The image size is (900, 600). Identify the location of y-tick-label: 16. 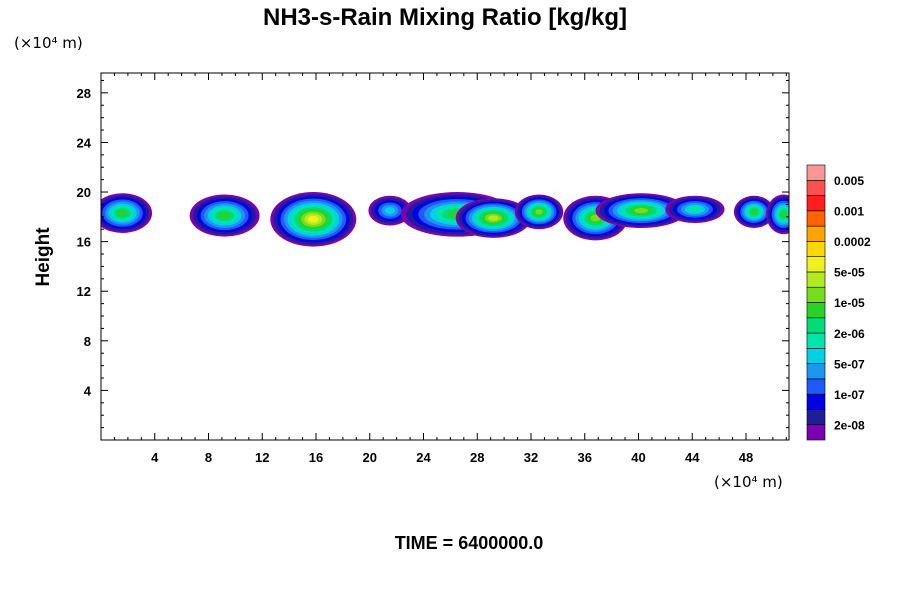
(84, 242).